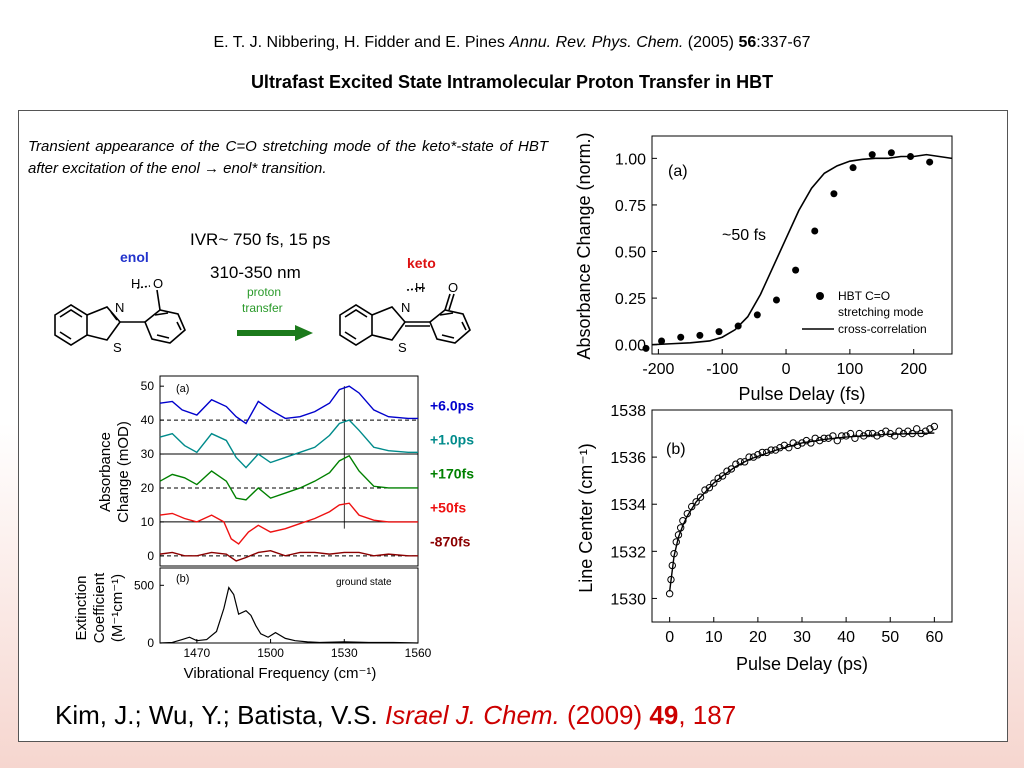 The width and height of the screenshot is (1024, 768). Describe the element at coordinates (148, 420) in the screenshot. I see `spectra-ytick-label: 40` at that location.